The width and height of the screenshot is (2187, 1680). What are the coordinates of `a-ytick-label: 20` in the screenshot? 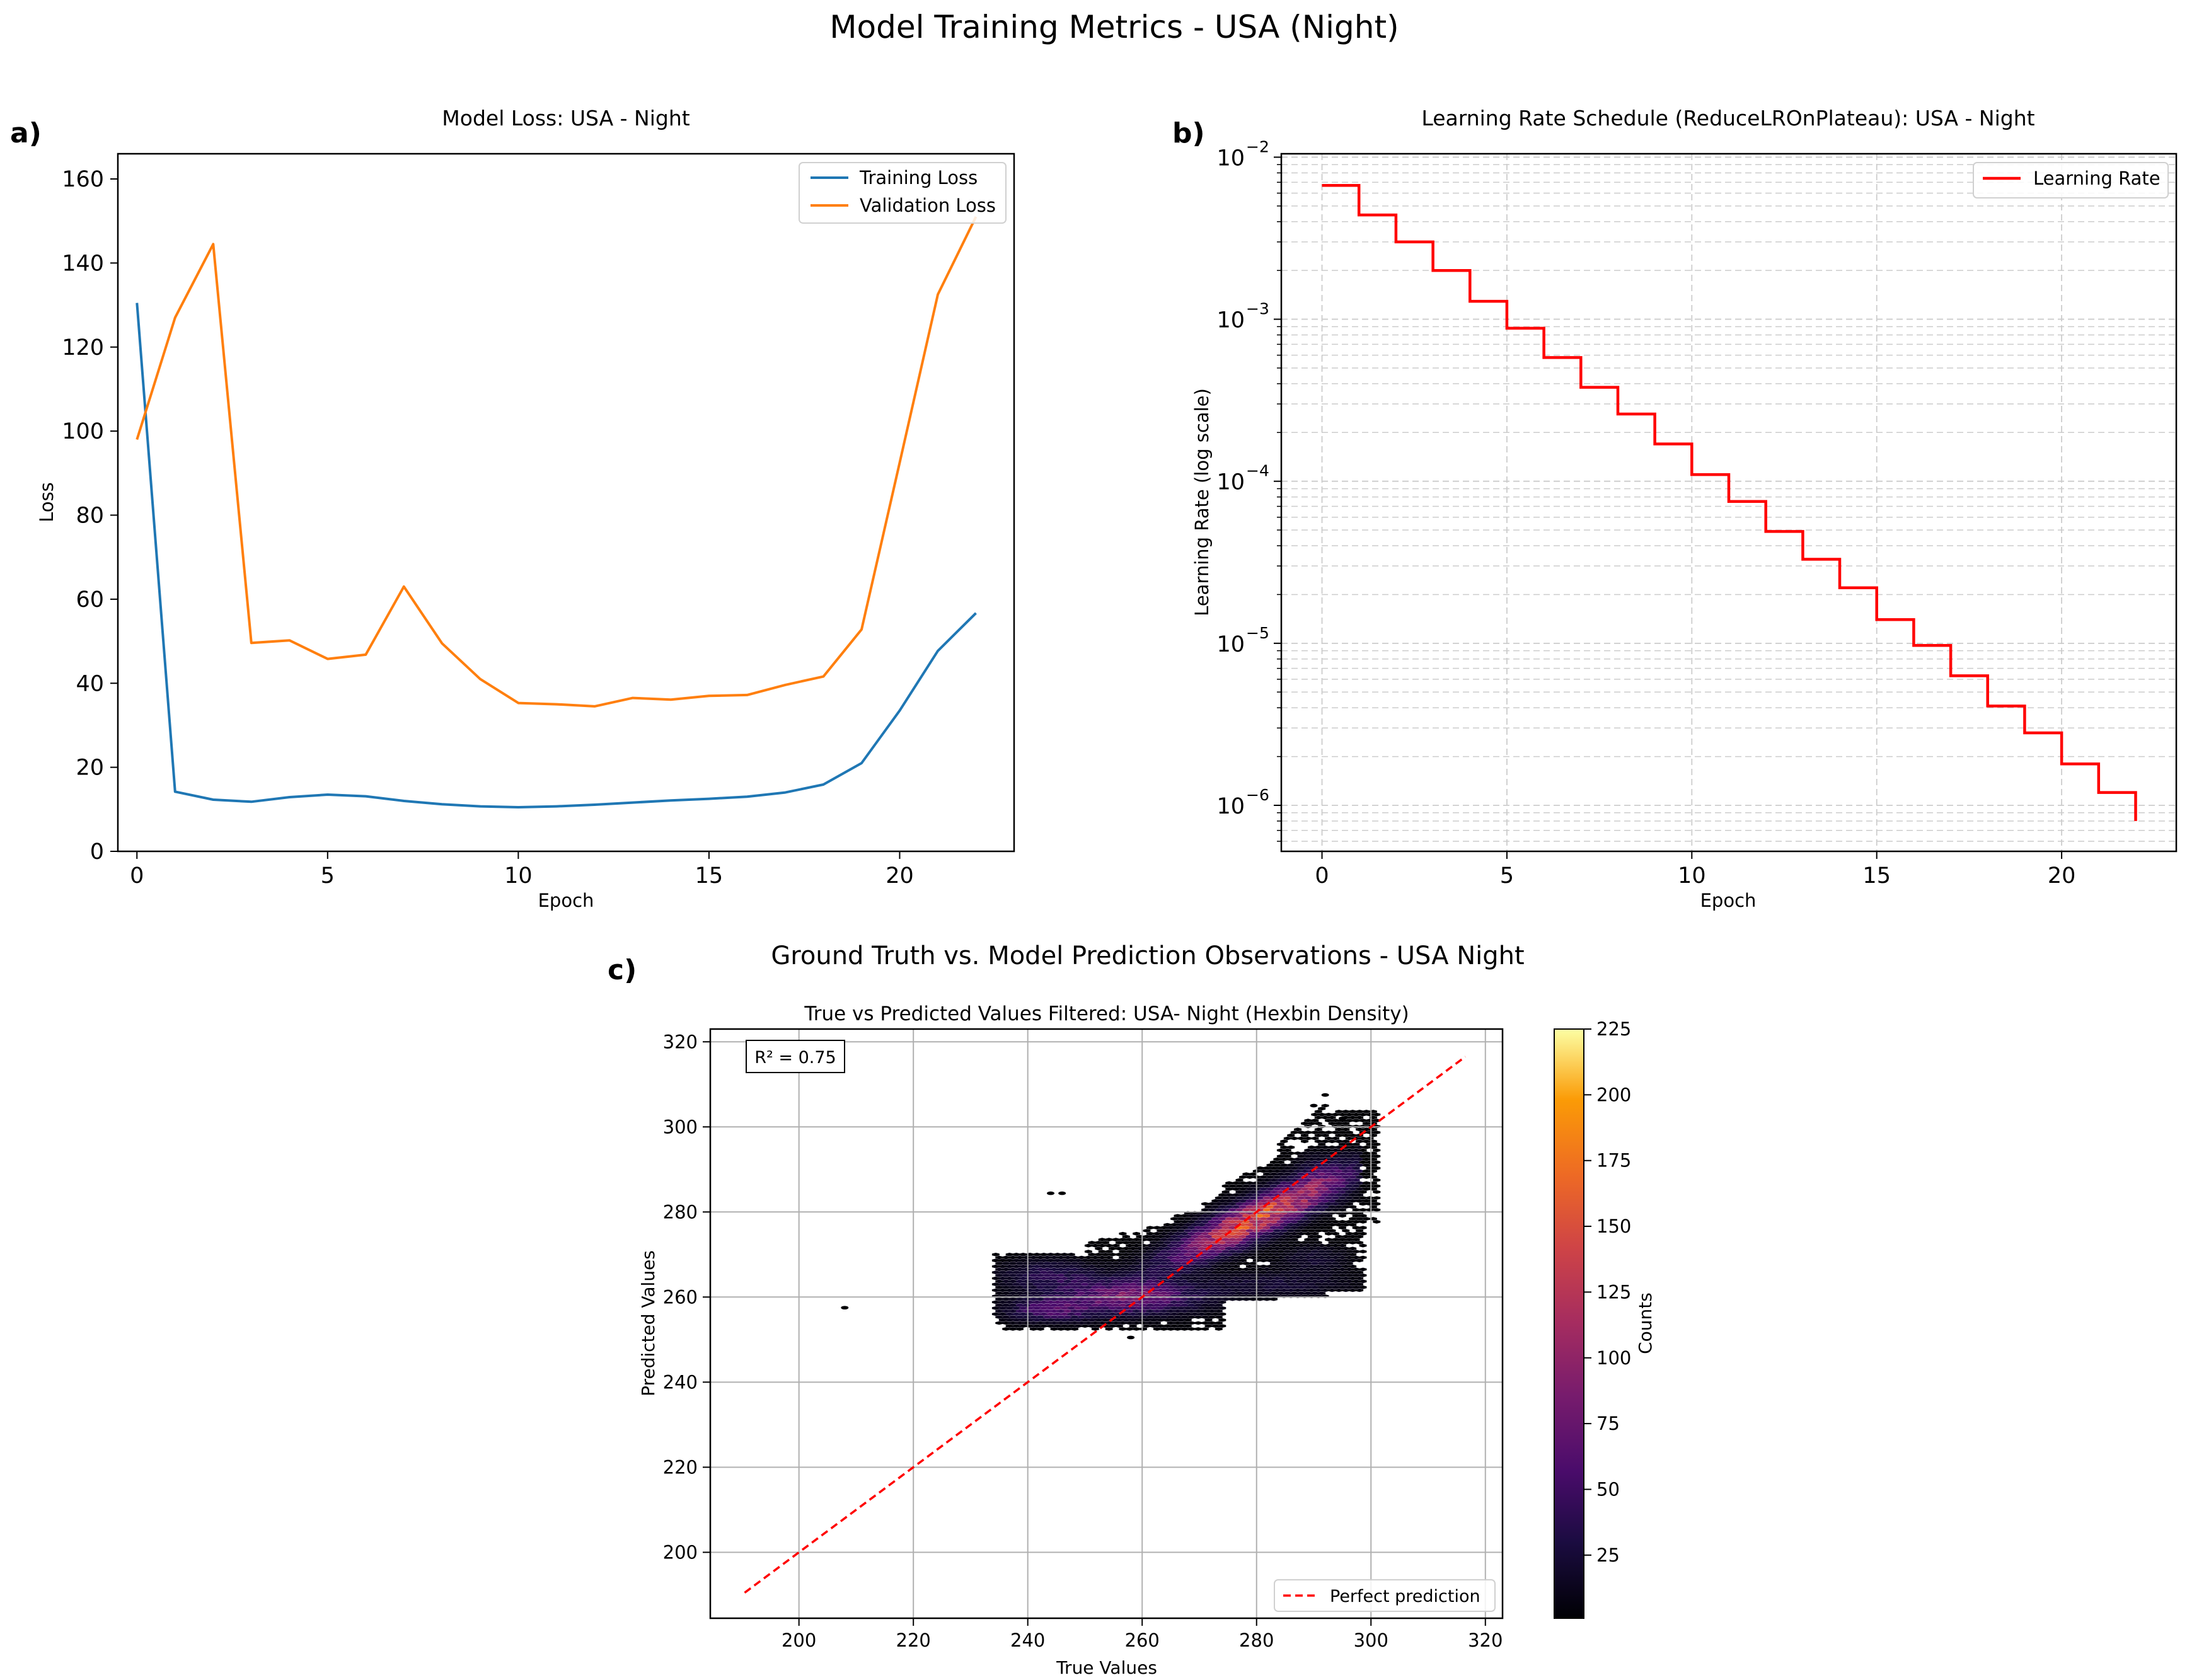 It's located at (90, 768).